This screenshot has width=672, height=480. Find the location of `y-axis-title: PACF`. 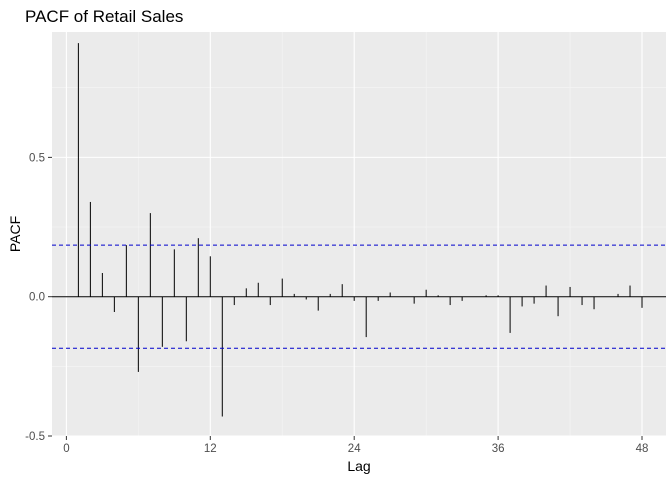

y-axis-title: PACF is located at coordinates (15, 234).